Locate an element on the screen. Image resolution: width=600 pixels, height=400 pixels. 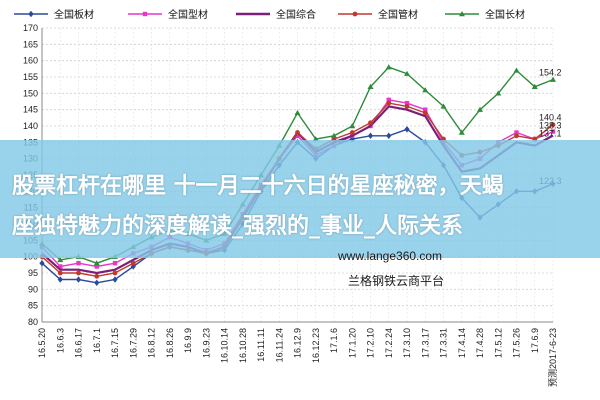
x-tick-label: 17.1.20 is located at coordinates (352, 343).